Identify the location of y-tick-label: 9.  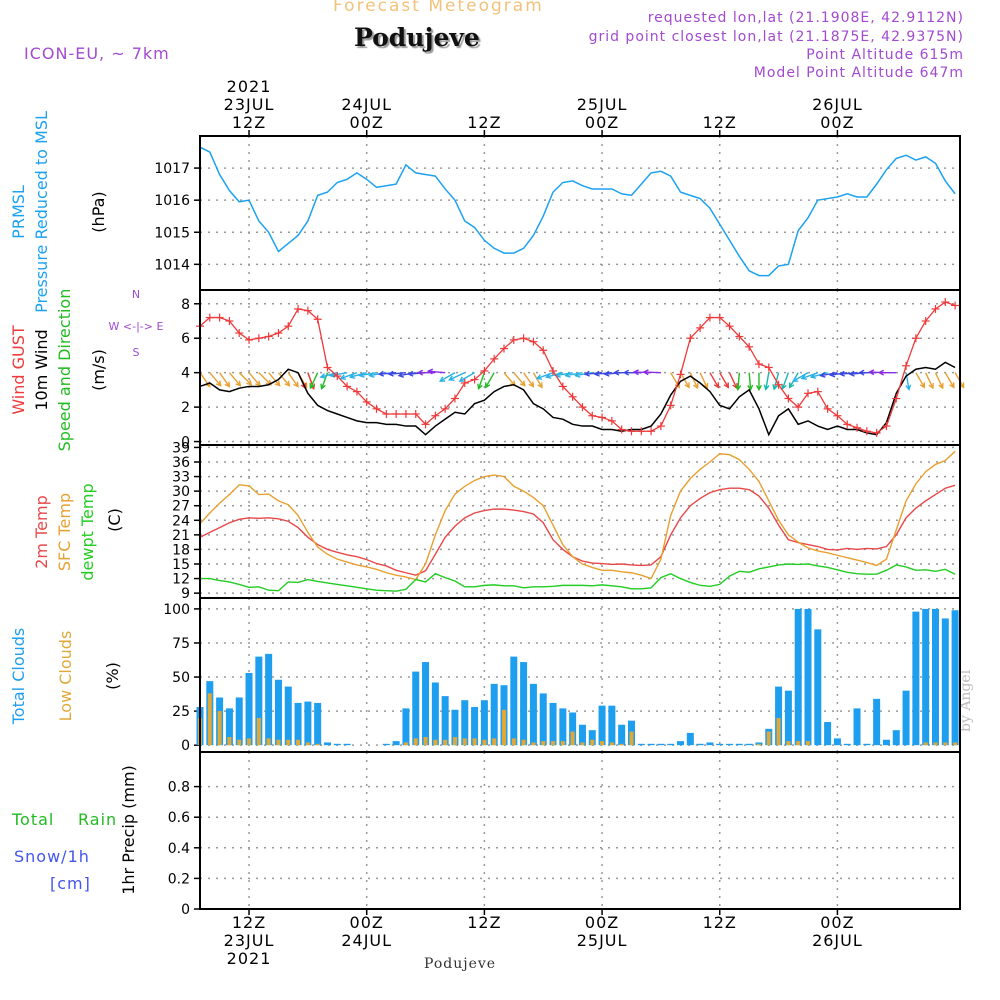
(185, 594).